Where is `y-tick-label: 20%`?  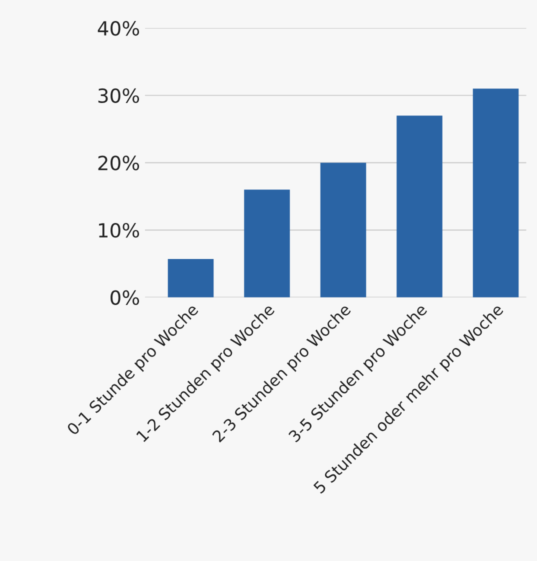 y-tick-label: 20% is located at coordinates (119, 163).